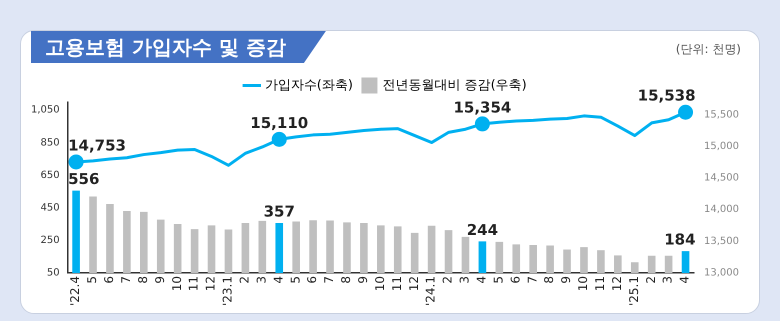 This screenshot has height=321, width=780. What do you see at coordinates (482, 107) in the screenshot?
I see `data-label: 15,354` at bounding box center [482, 107].